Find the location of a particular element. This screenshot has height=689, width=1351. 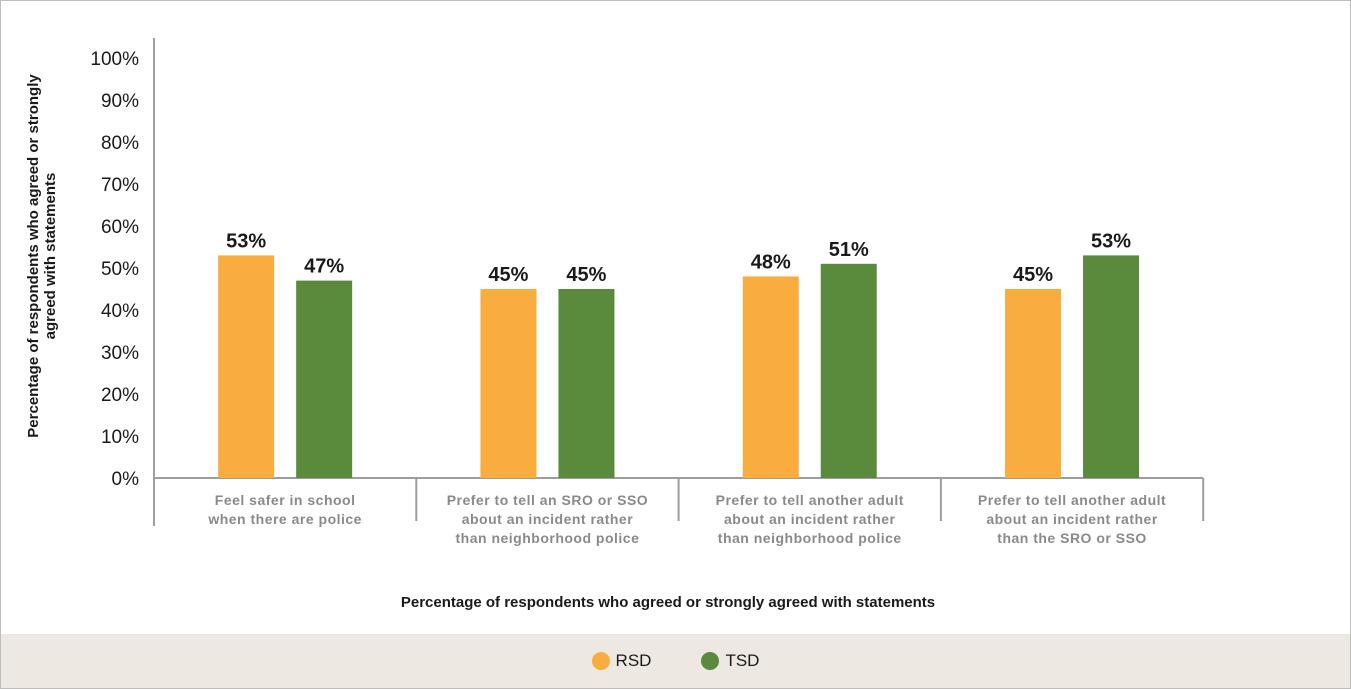

y-tick-label: 0% is located at coordinates (126, 479).